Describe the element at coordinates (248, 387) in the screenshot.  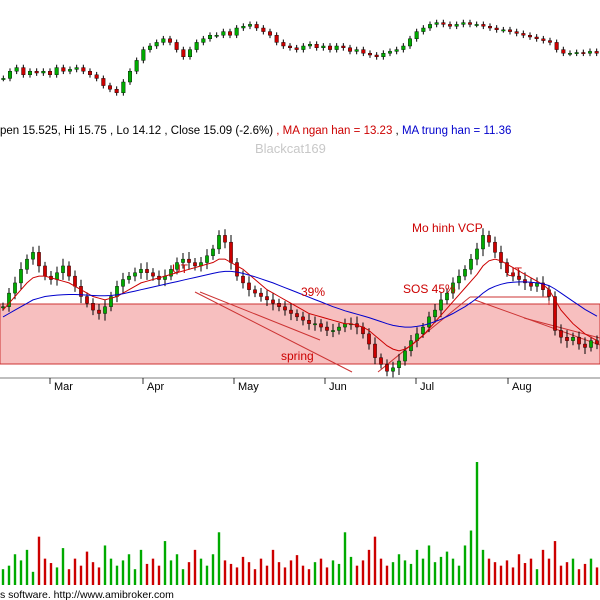
I see `x-tick-label: May` at that location.